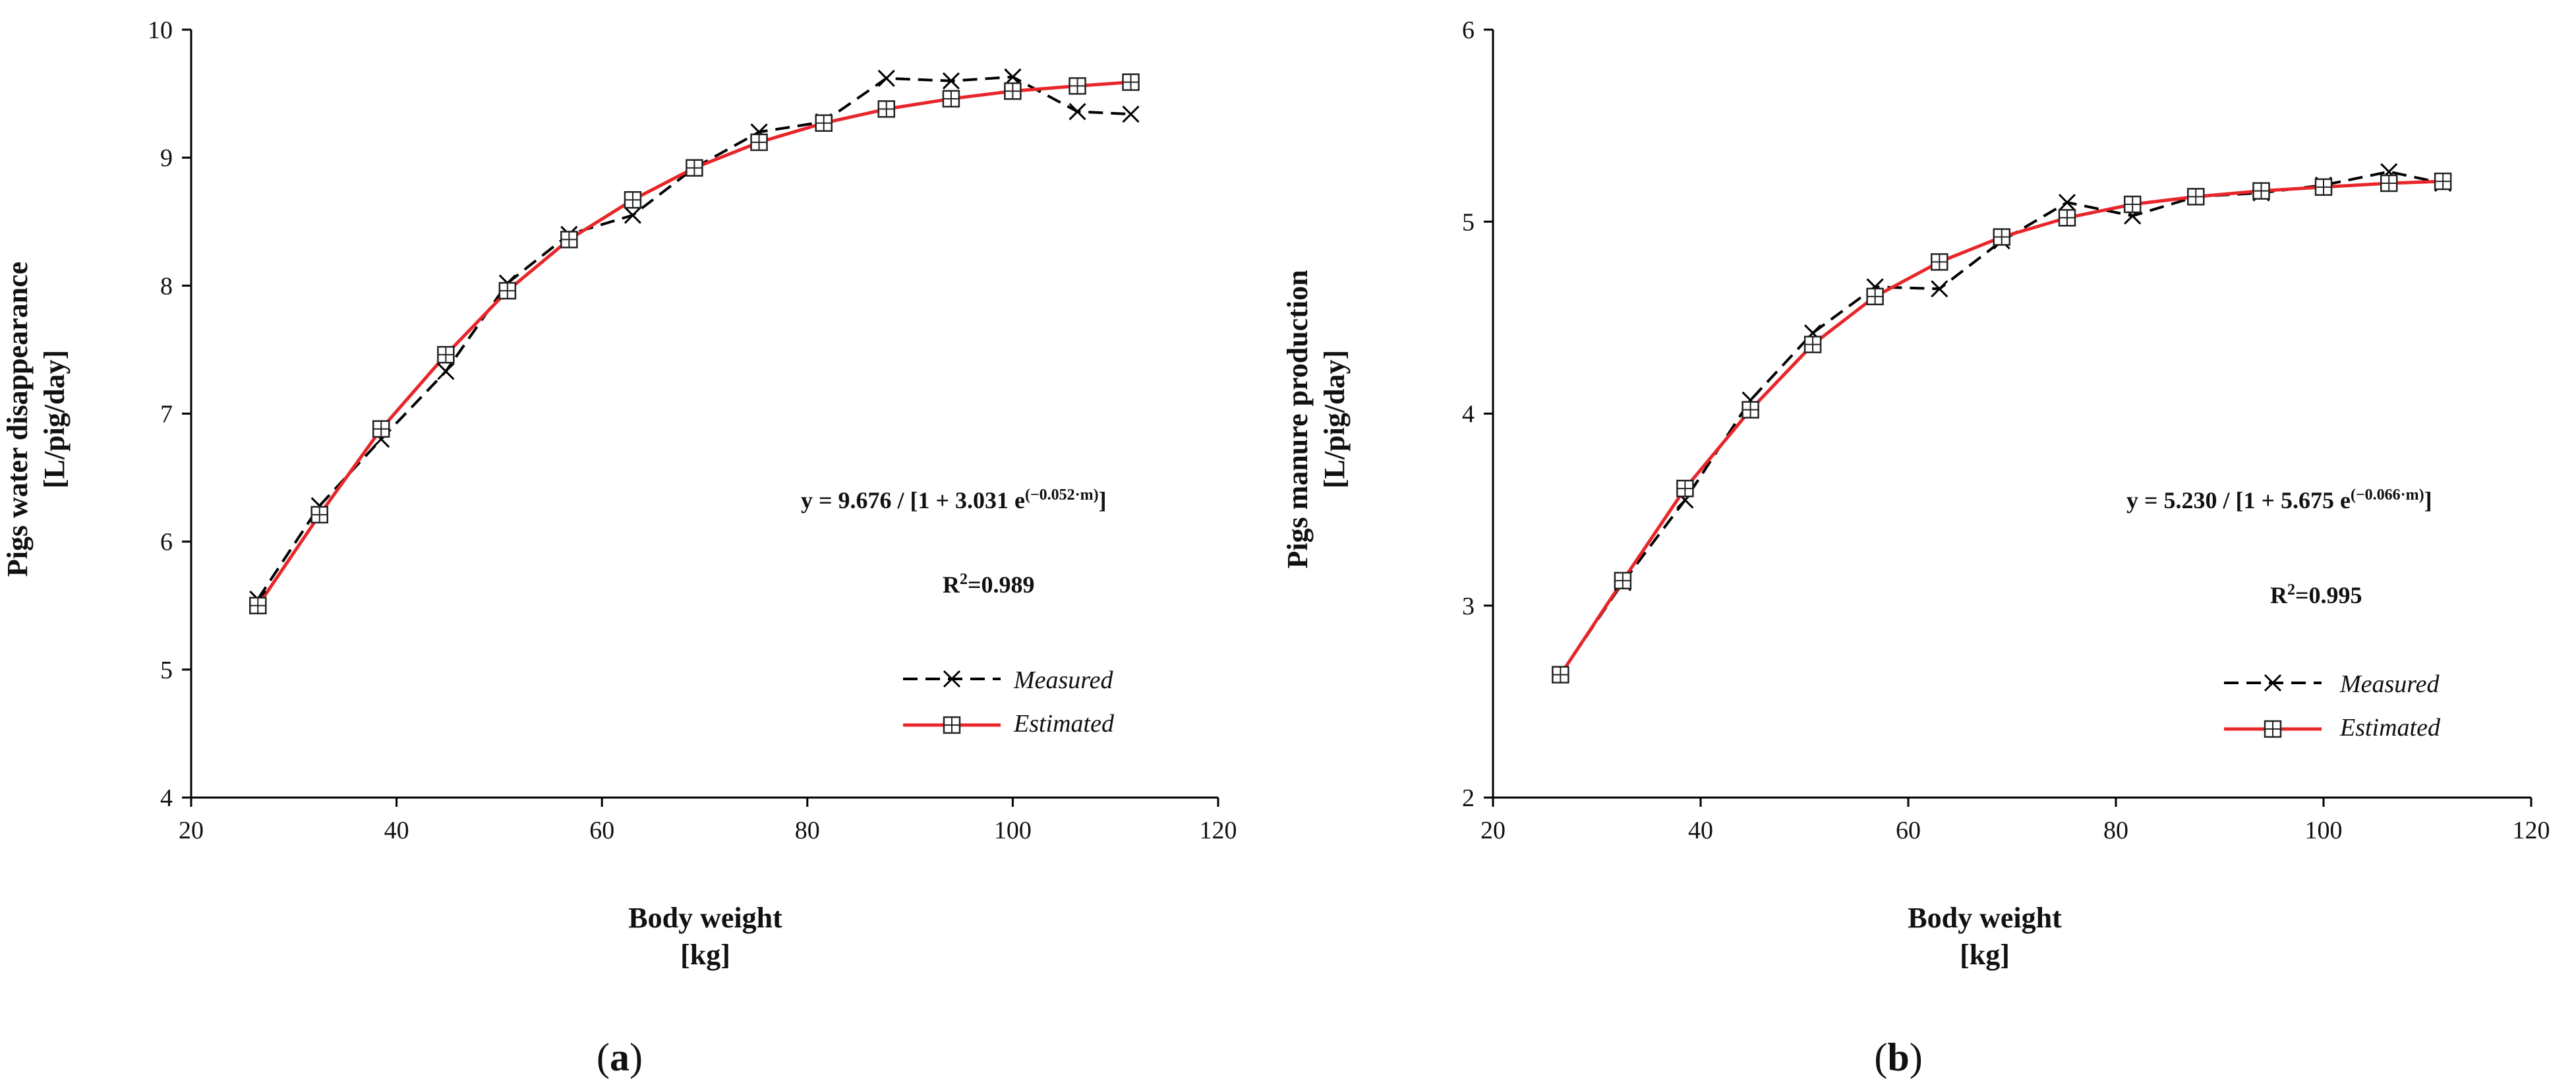 The image size is (2576, 1081). Describe the element at coordinates (18, 419) in the screenshot. I see `y-axis-title-line1: Pigs water disappearance` at that location.